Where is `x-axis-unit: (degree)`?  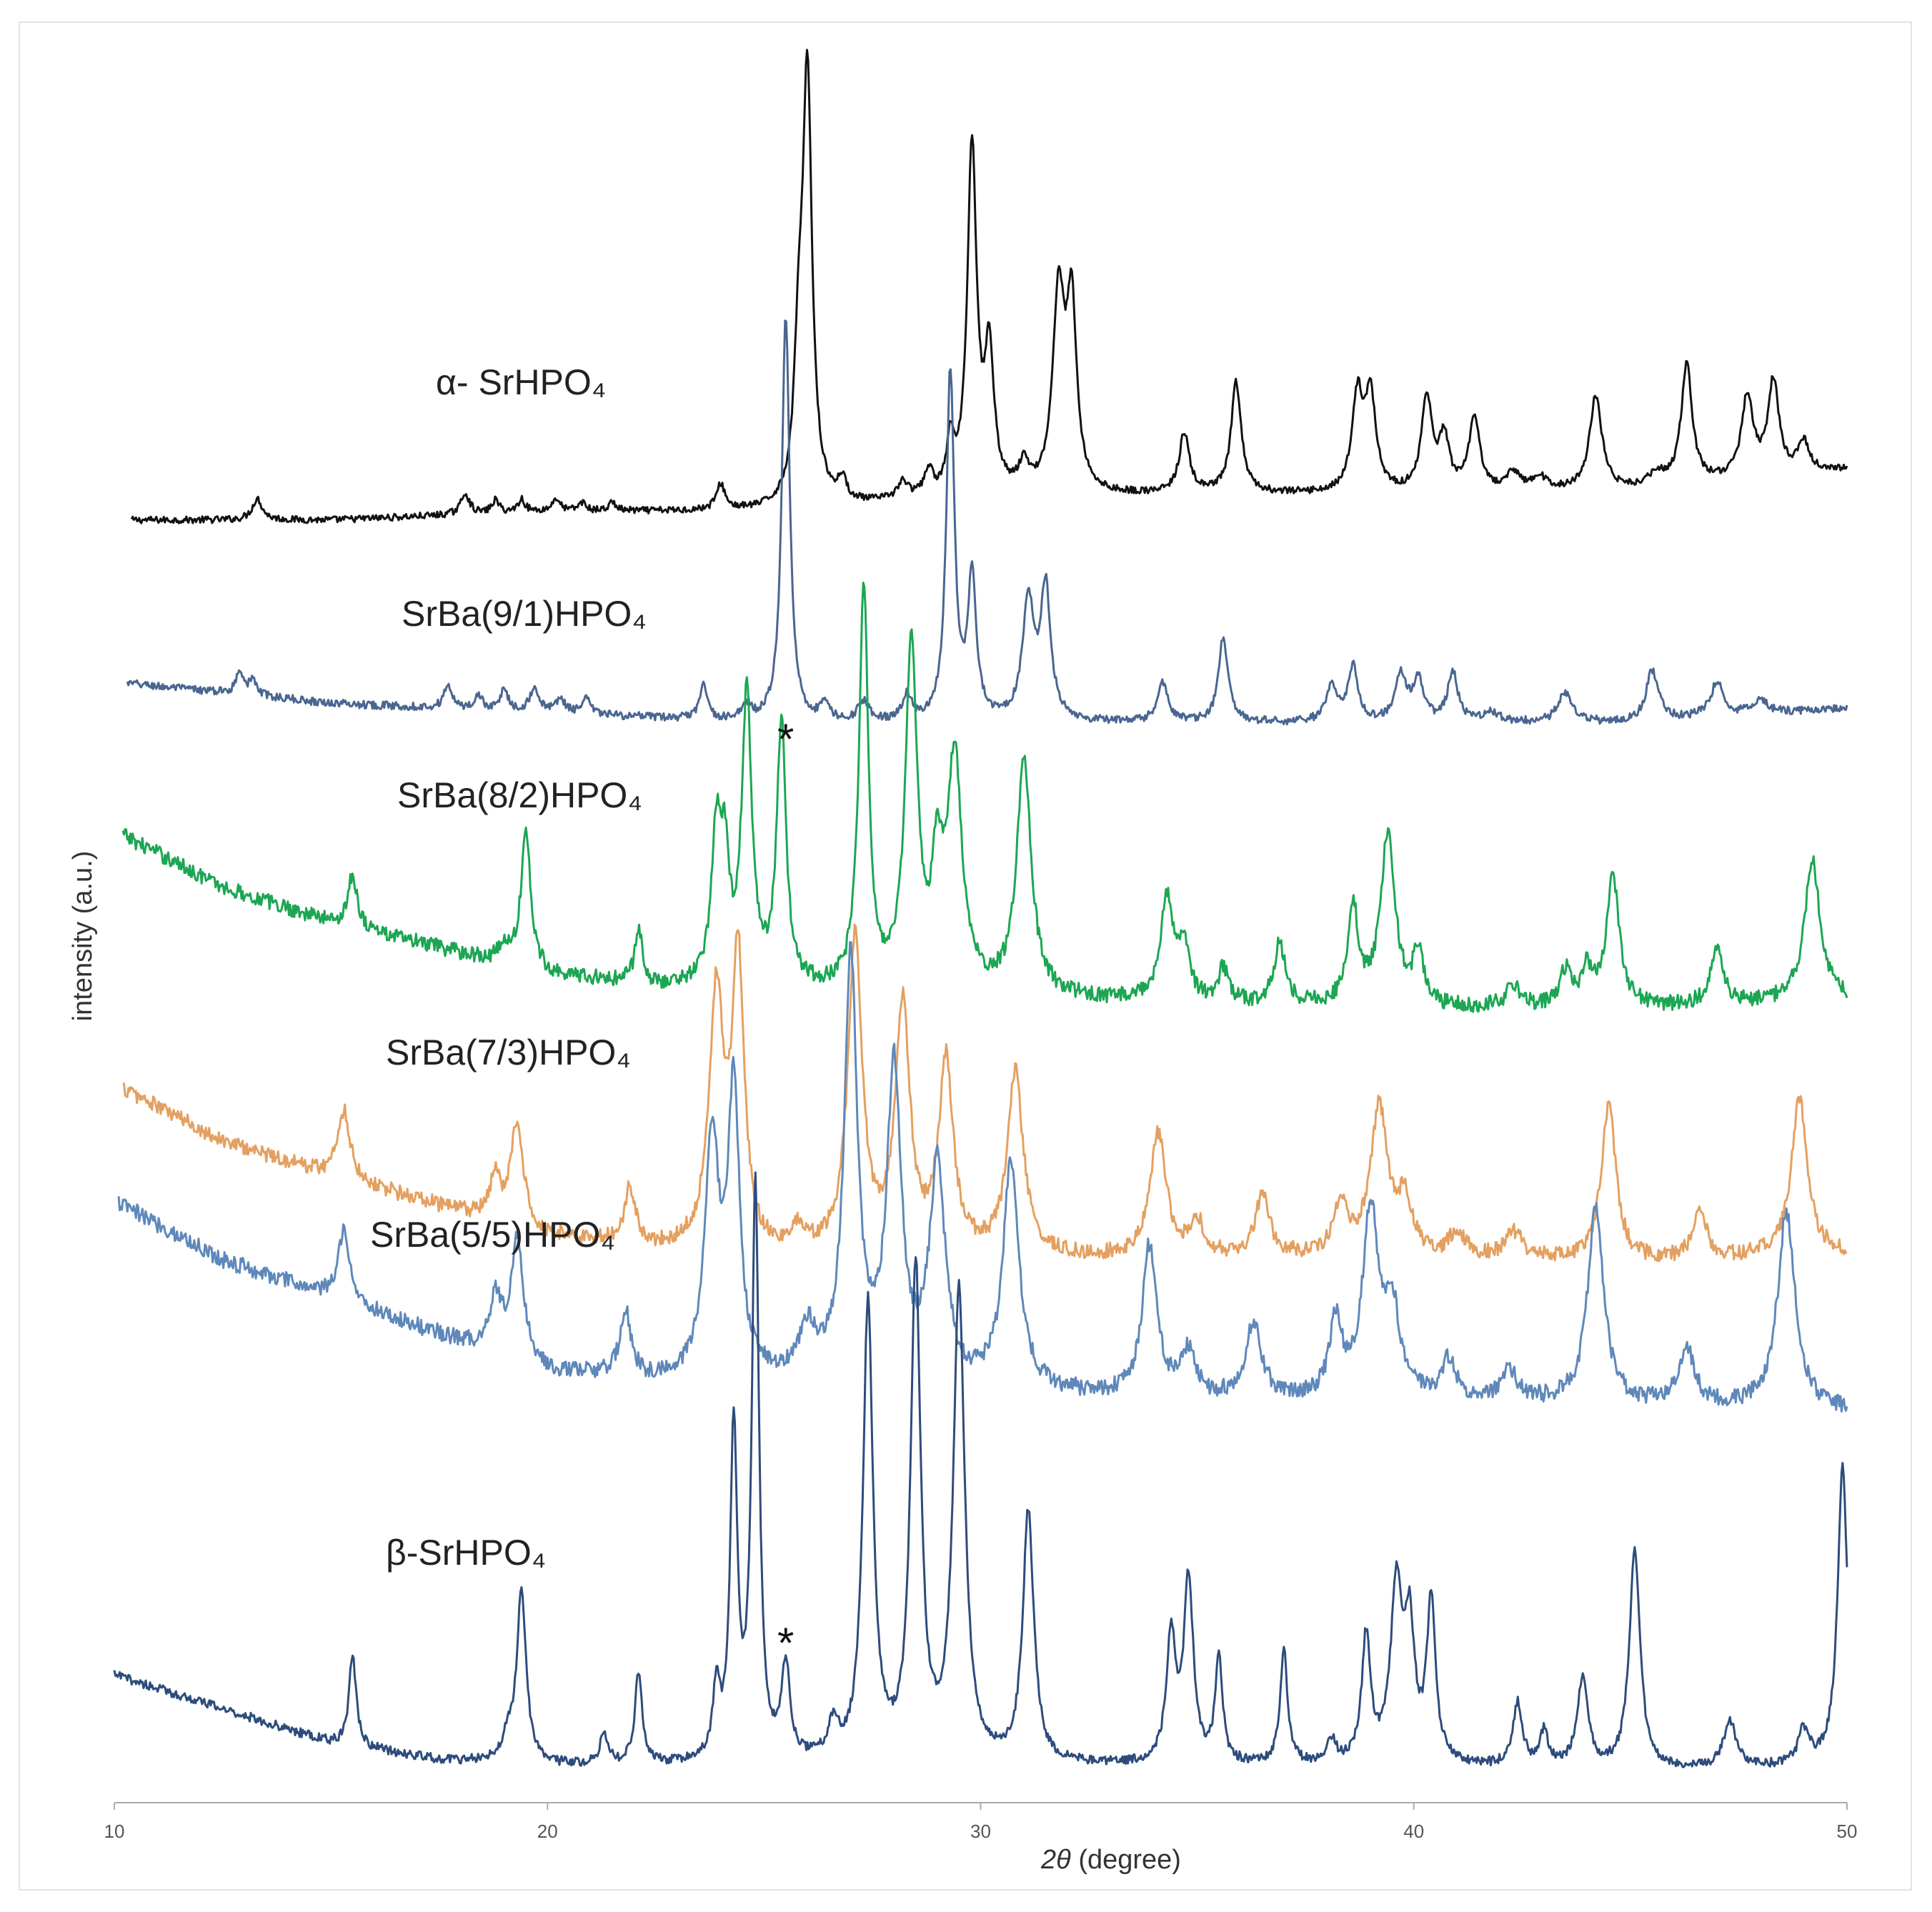
x-axis-unit: (degree) is located at coordinates (1126, 1860).